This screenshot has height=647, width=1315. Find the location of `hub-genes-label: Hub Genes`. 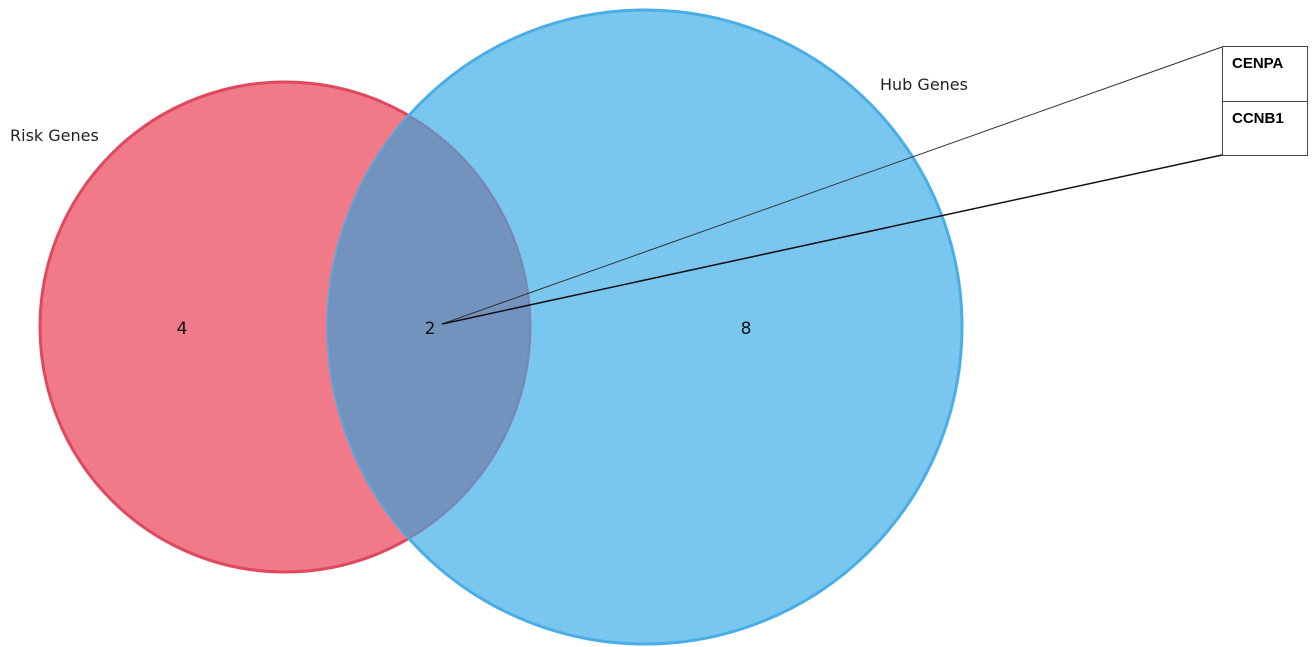

hub-genes-label: Hub Genes is located at coordinates (924, 84).